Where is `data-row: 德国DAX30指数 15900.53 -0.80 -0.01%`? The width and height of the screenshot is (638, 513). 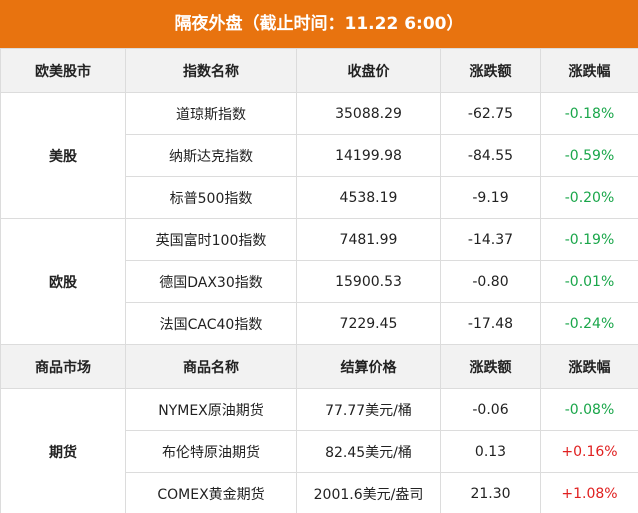 data-row: 德国DAX30指数 15900.53 -0.80 -0.01% is located at coordinates (319, 281).